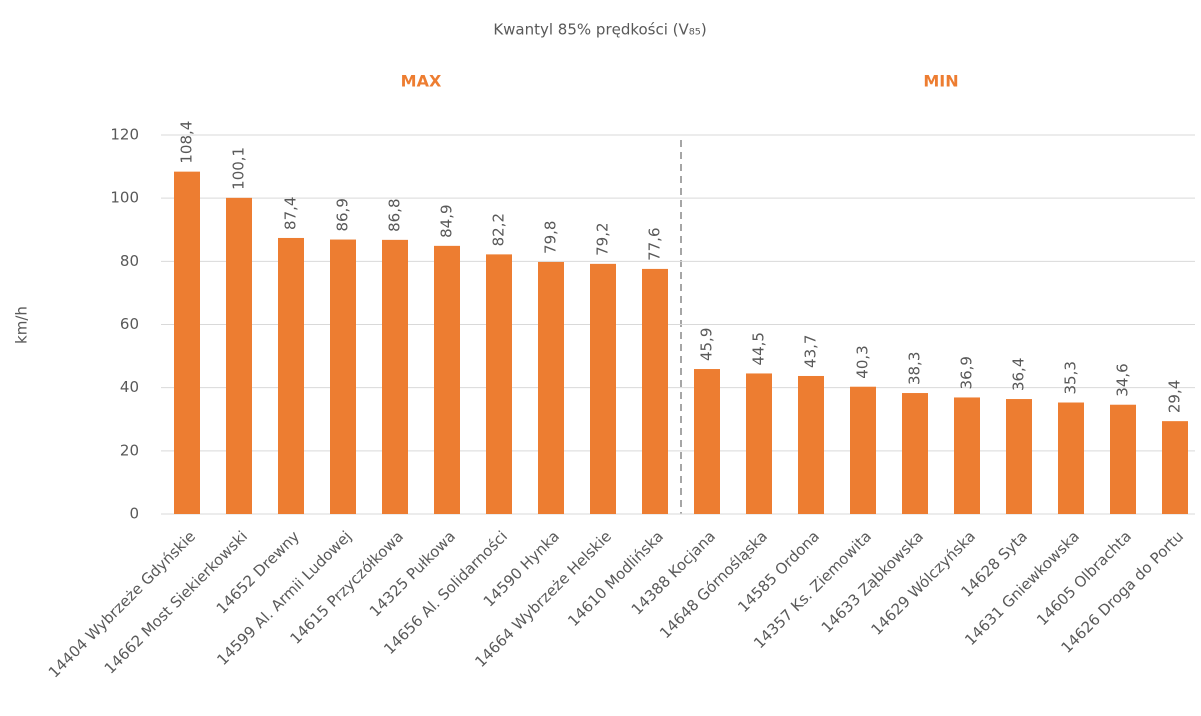 The width and height of the screenshot is (1201, 716). Describe the element at coordinates (615, 578) in the screenshot. I see `x-tick-label: 14610 Modlińska` at that location.